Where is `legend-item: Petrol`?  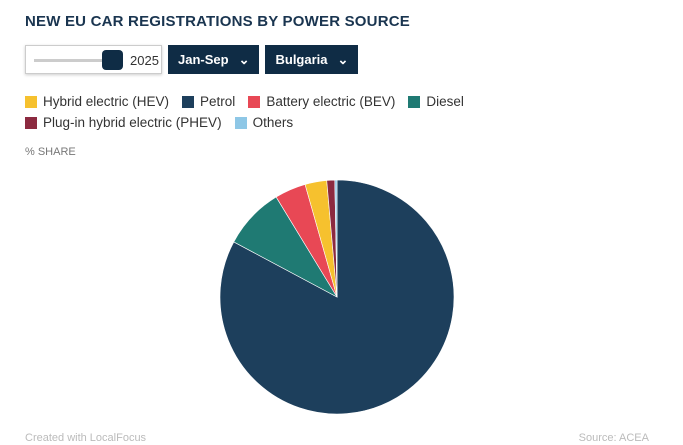 legend-item: Petrol is located at coordinates (208, 101).